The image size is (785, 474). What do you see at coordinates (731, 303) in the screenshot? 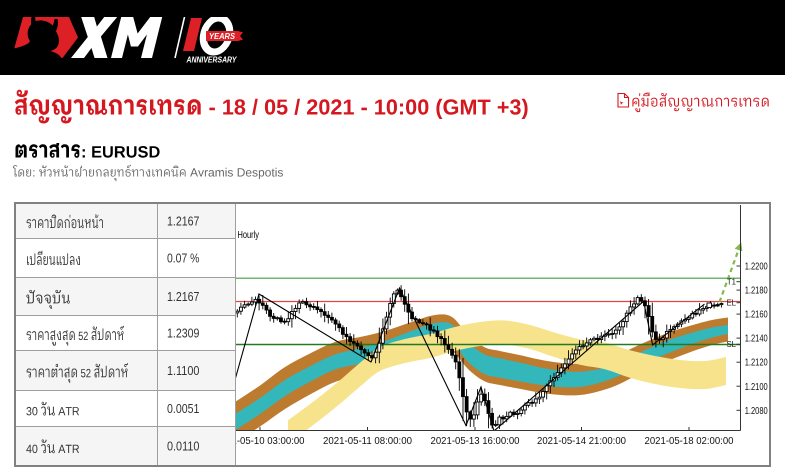
I see `svg-text: EL` at bounding box center [731, 303].